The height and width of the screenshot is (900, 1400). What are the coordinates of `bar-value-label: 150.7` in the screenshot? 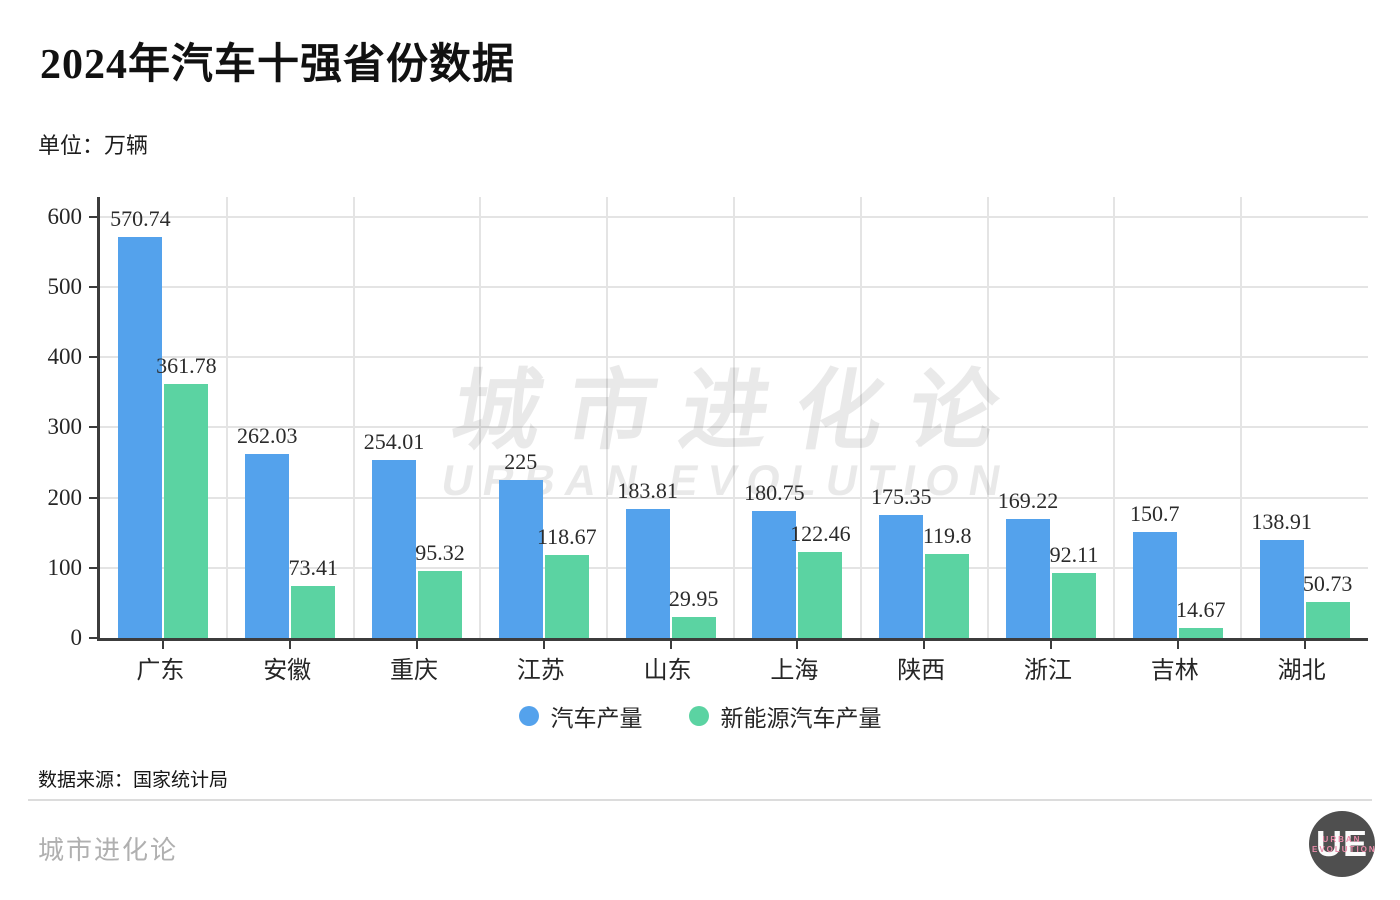 It's located at (1155, 514).